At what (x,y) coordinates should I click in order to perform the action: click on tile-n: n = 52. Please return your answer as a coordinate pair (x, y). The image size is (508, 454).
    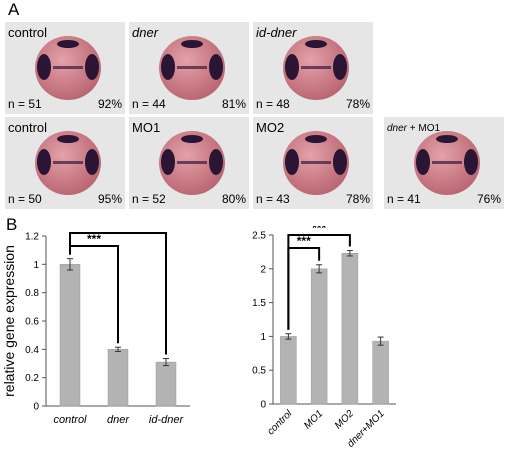
    Looking at the image, I should click on (149, 199).